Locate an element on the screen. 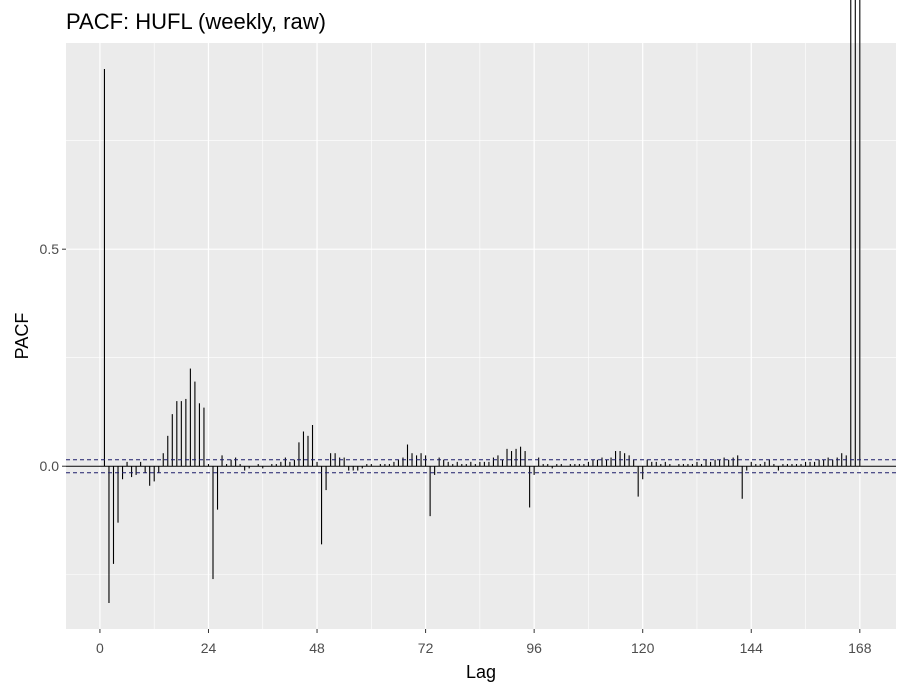  y-tick-label: 0.0 is located at coordinates (50, 466).